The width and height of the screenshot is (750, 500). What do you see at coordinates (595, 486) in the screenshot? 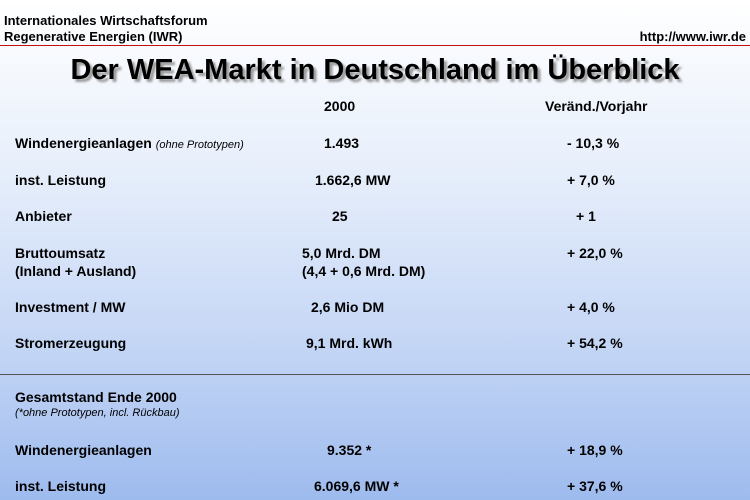
I see `summary-change-leistung: + 37,6 %` at bounding box center [595, 486].